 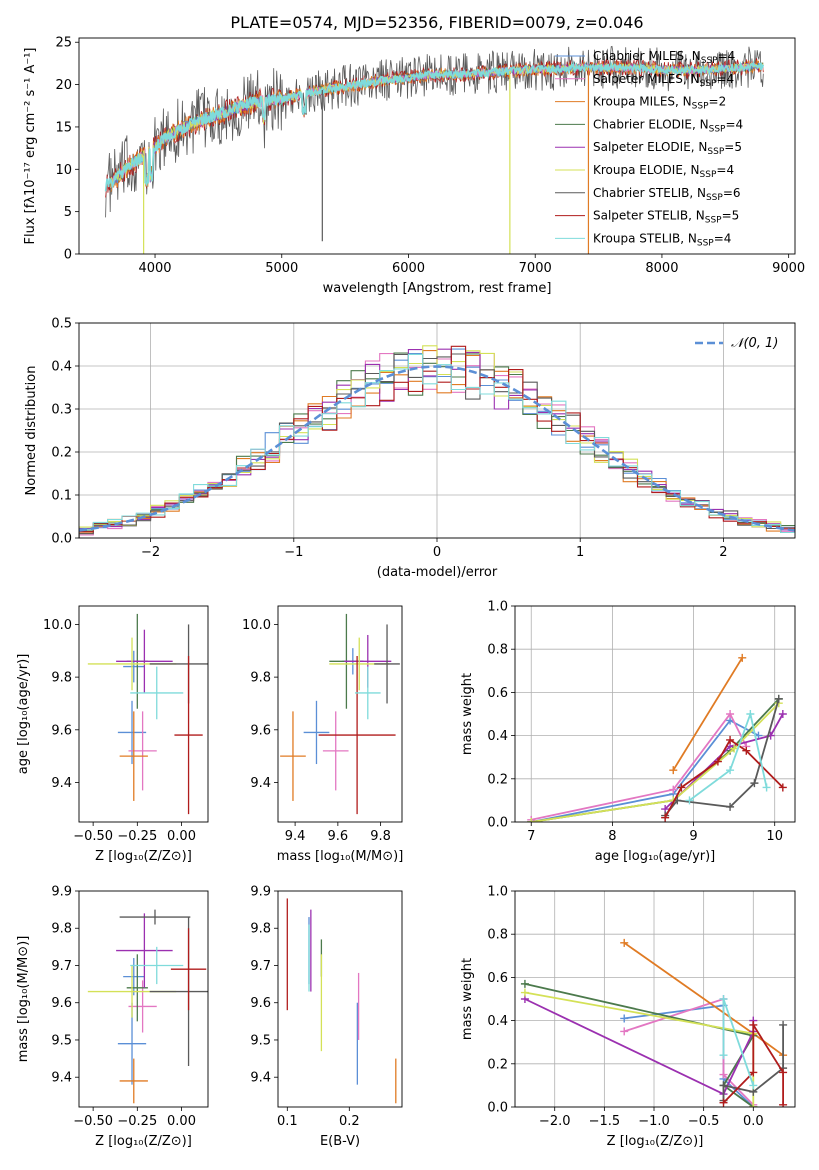 I want to click on x-tick-label: 7000, so click(x=535, y=268).